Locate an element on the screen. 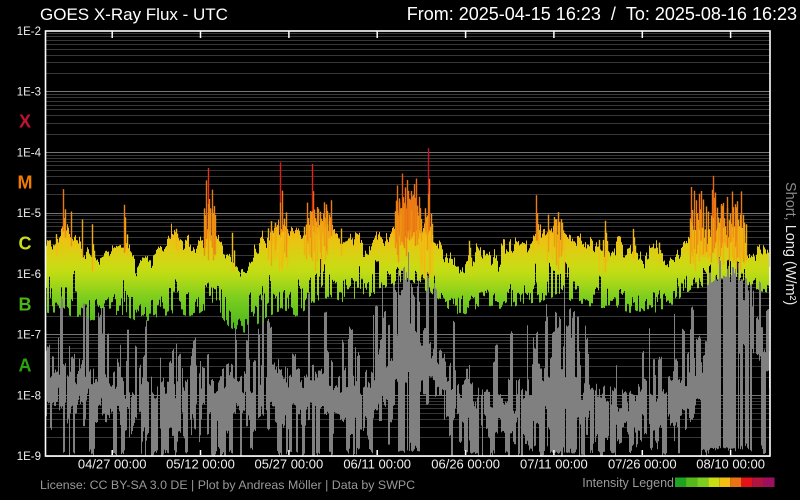 Image resolution: width=800 pixels, height=500 pixels. svg-text: GOES X-Ray Flux - UTC is located at coordinates (134, 14).